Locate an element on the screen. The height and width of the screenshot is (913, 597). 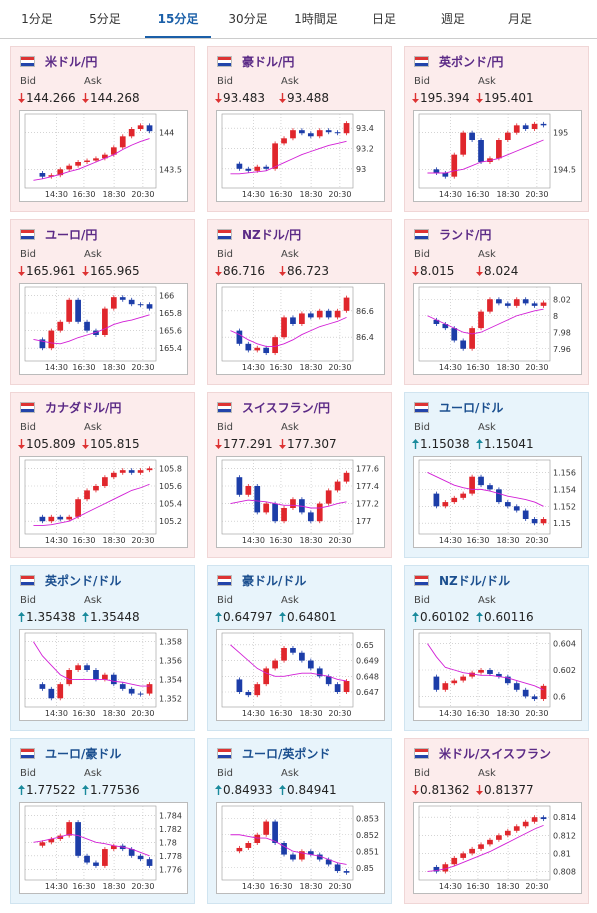
bid-value: 0.60102 is located at coordinates (441, 617).